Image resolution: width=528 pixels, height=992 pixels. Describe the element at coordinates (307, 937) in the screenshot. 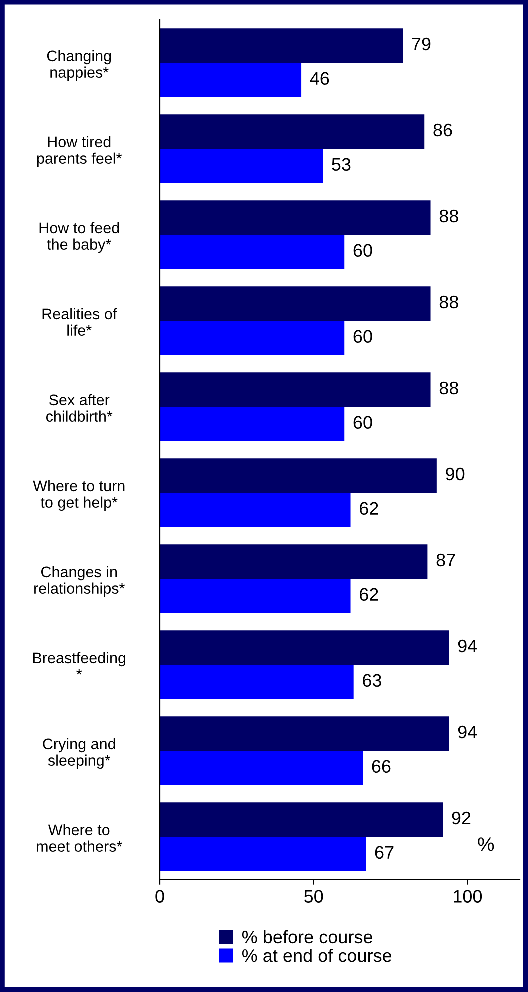

I see `legend-label: % before course` at that location.